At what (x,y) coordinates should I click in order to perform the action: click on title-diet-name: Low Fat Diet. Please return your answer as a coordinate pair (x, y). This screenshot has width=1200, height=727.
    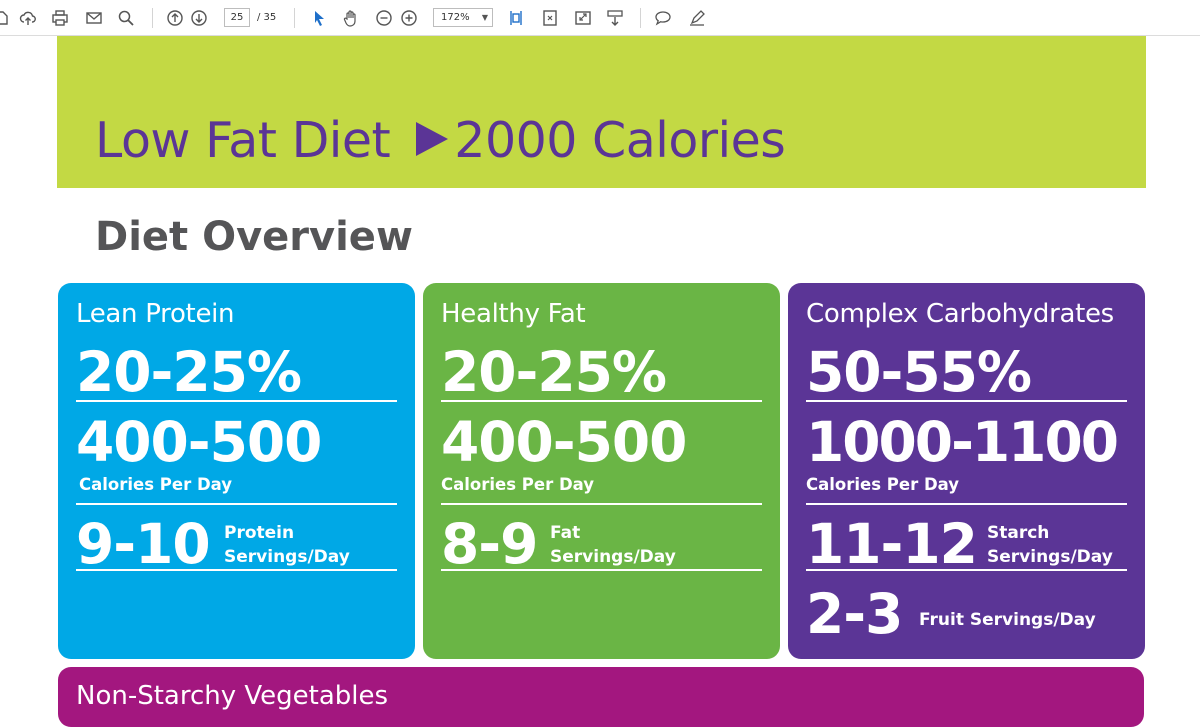
    Looking at the image, I should click on (243, 140).